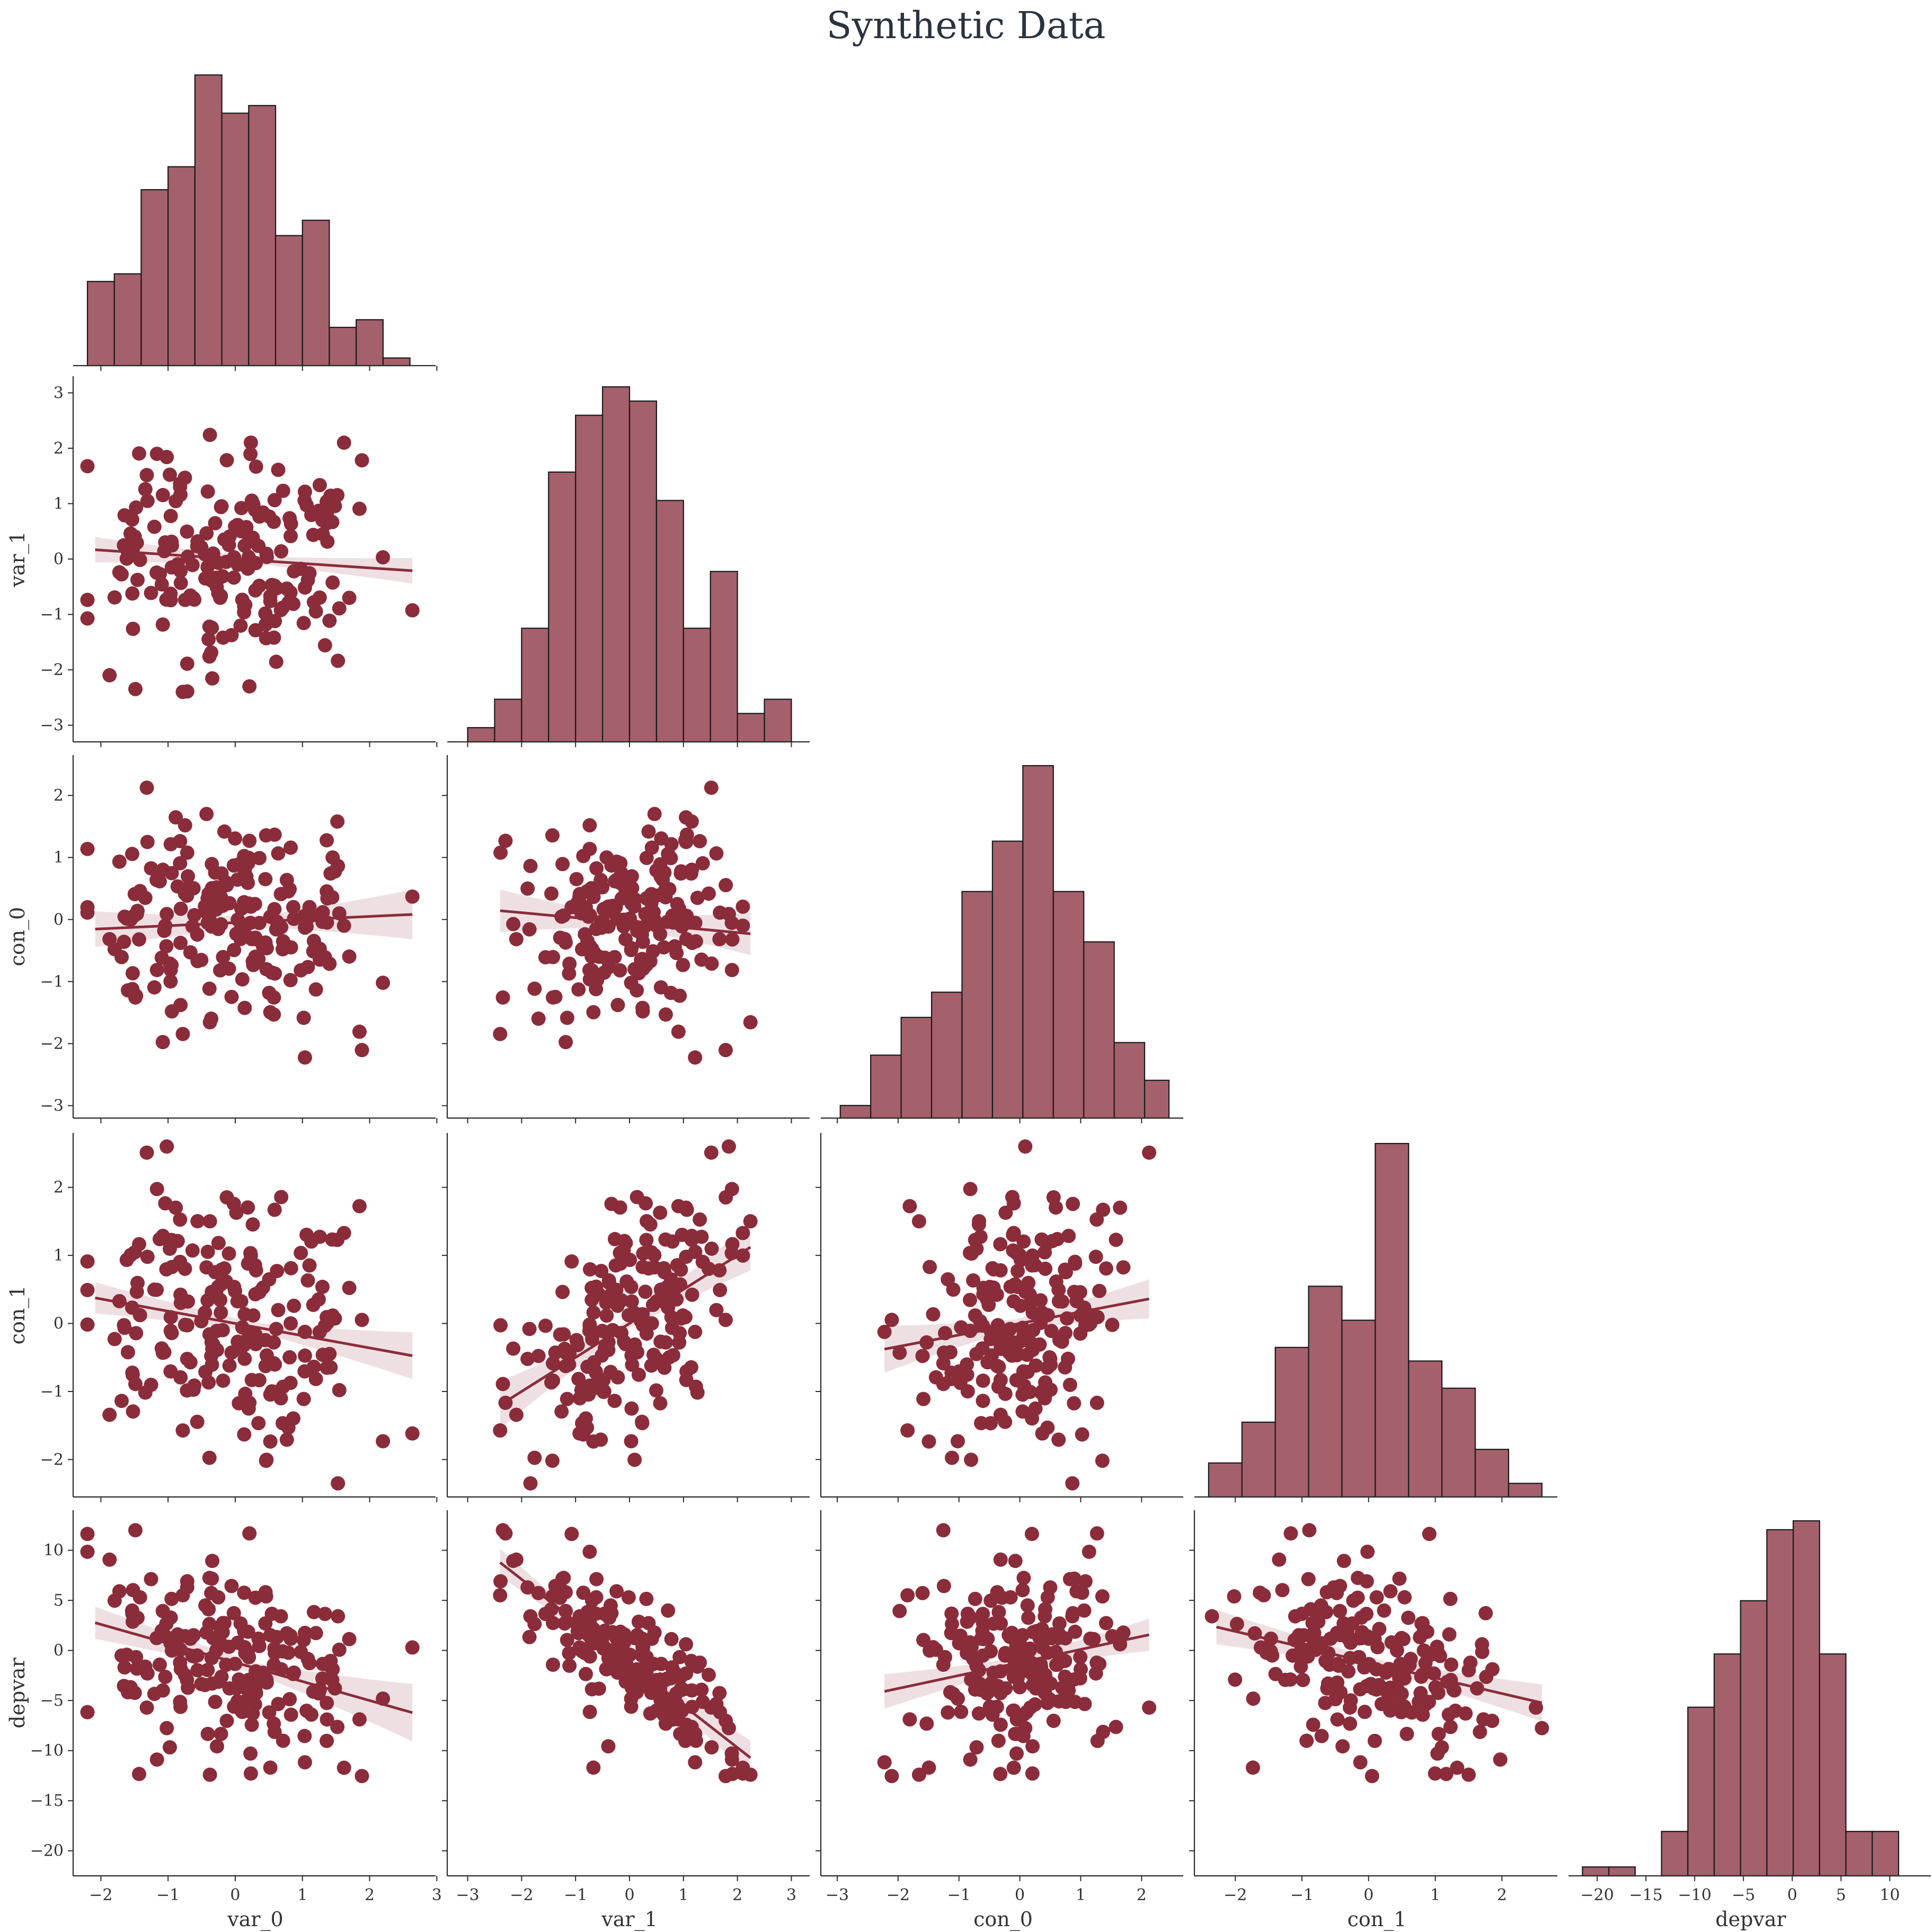  Describe the element at coordinates (239, 562) in the screenshot. I see `panel-var_1-vs-var_0: −3 −2 −1 0 1 2 3` at that location.